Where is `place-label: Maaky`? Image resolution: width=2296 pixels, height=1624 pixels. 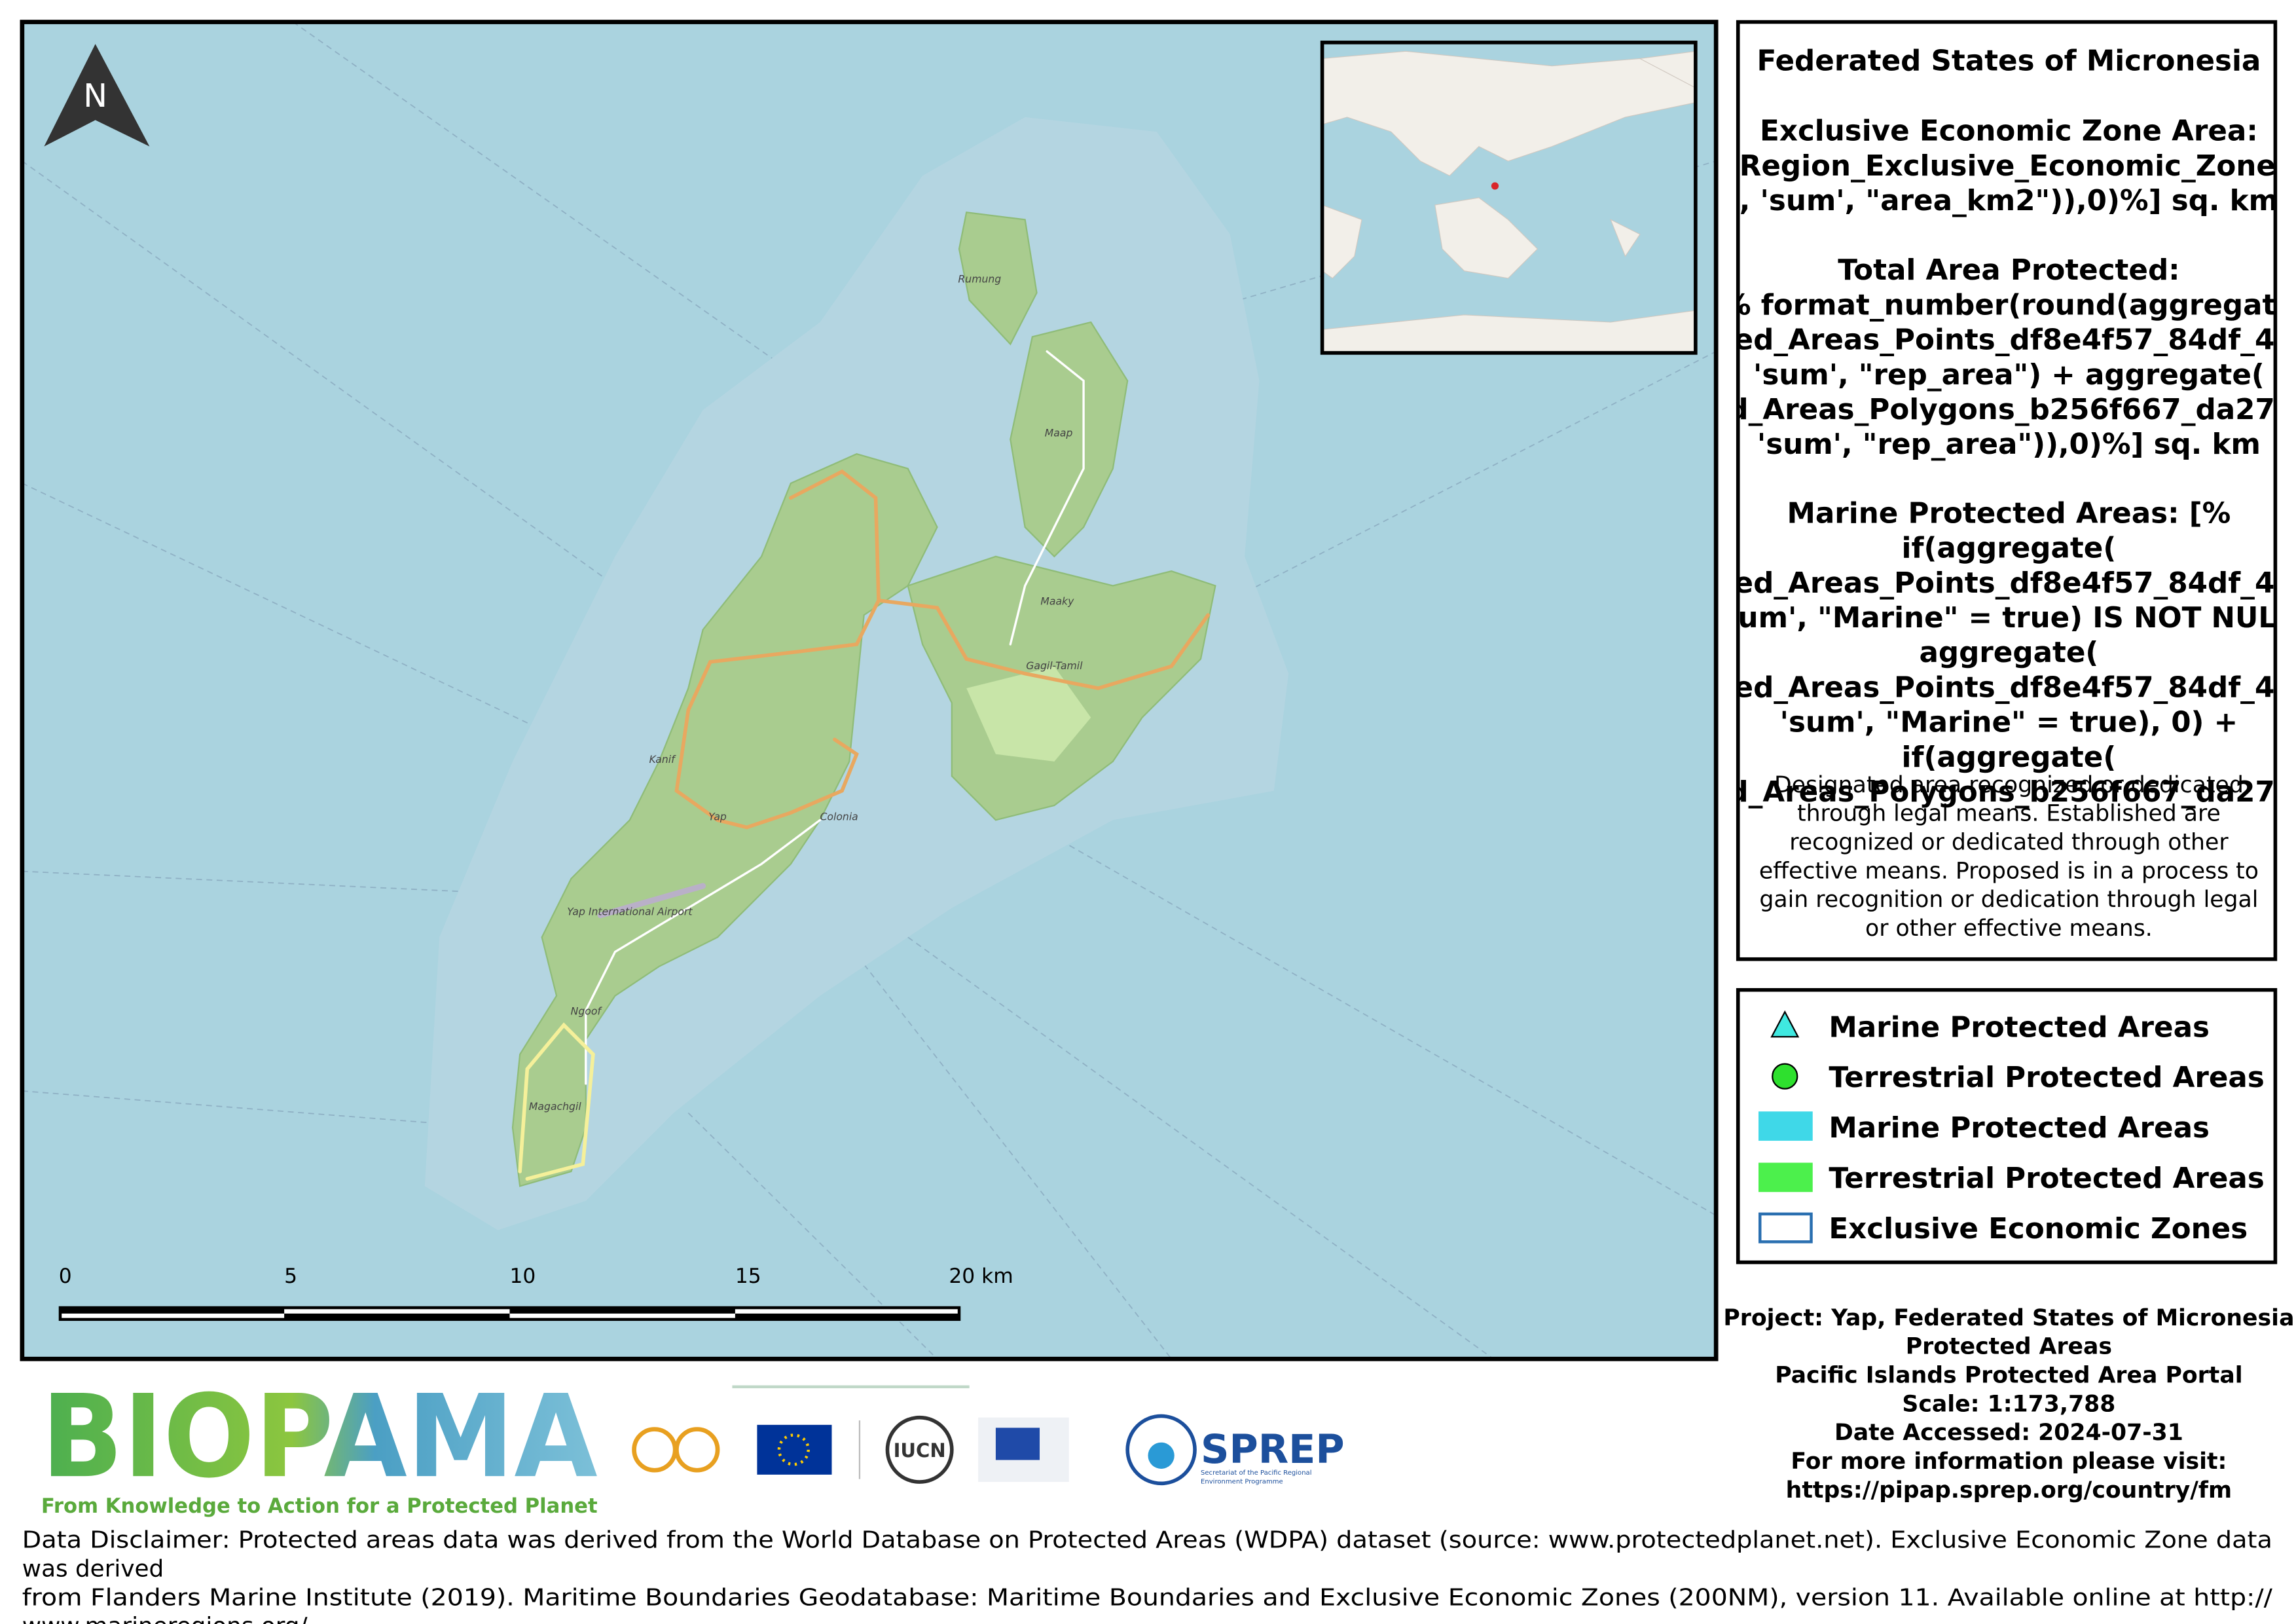 place-label: Maaky is located at coordinates (1057, 601).